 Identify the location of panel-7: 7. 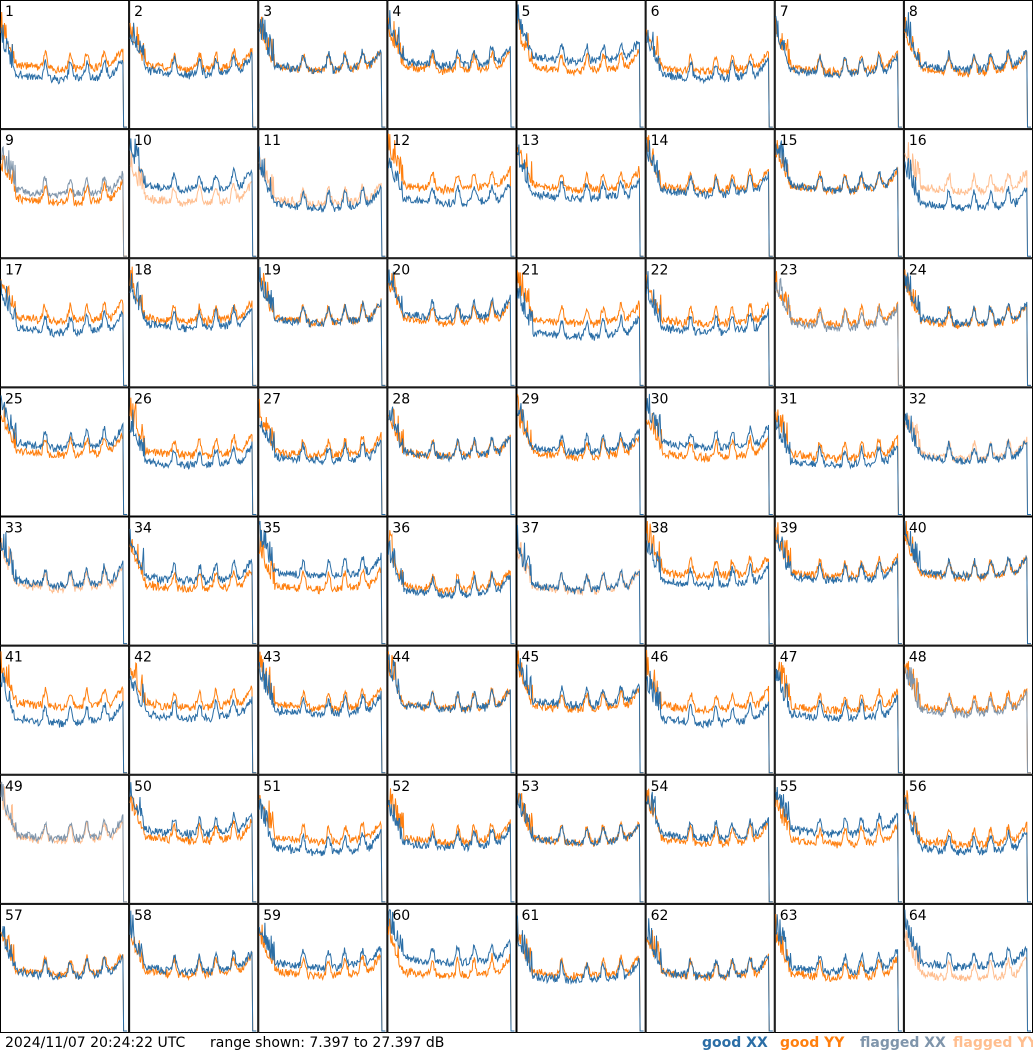
(839, 65).